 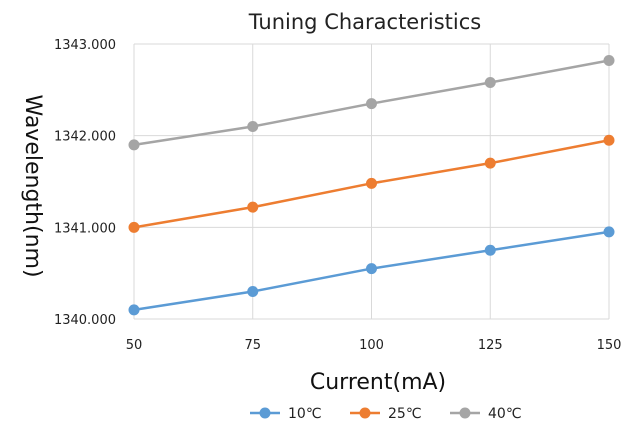 I want to click on legend-label: 40℃, so click(x=505, y=414).